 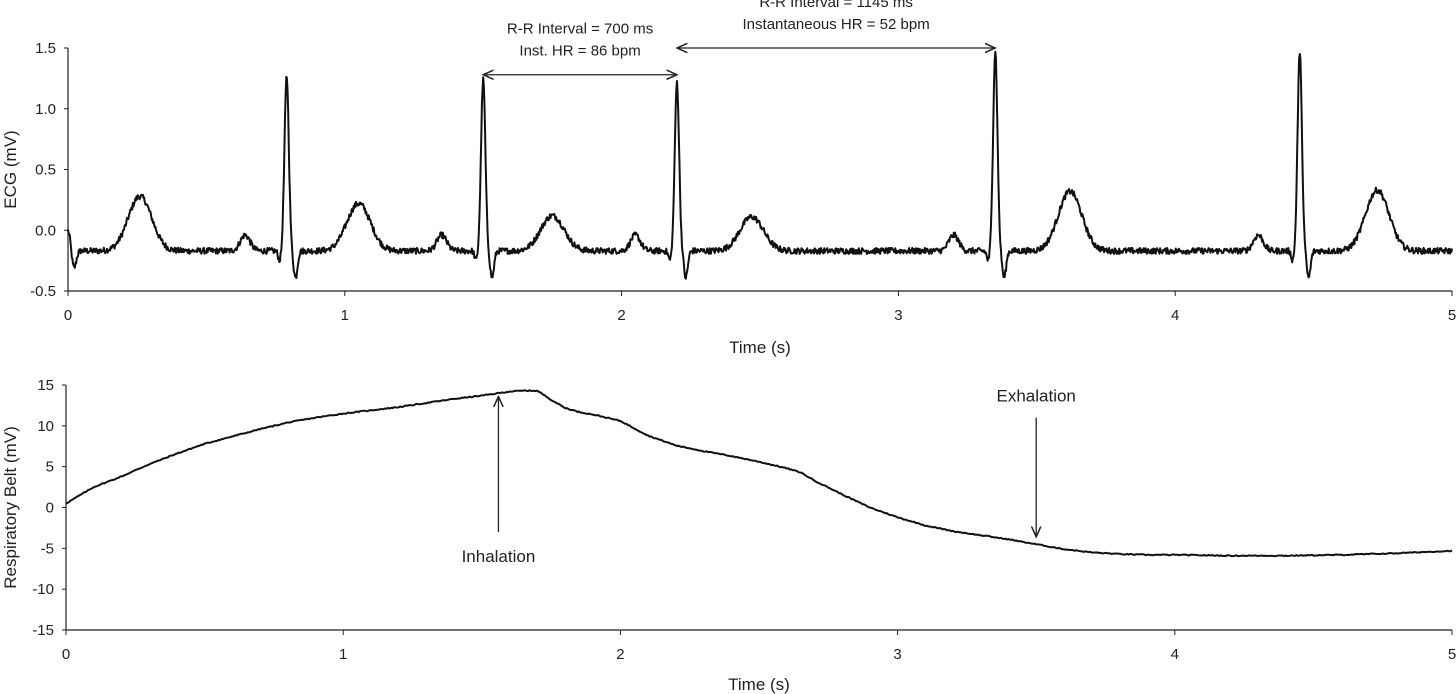 What do you see at coordinates (580, 29) in the screenshot?
I see `rr-interval-label: R-R Interval = 700 ms` at bounding box center [580, 29].